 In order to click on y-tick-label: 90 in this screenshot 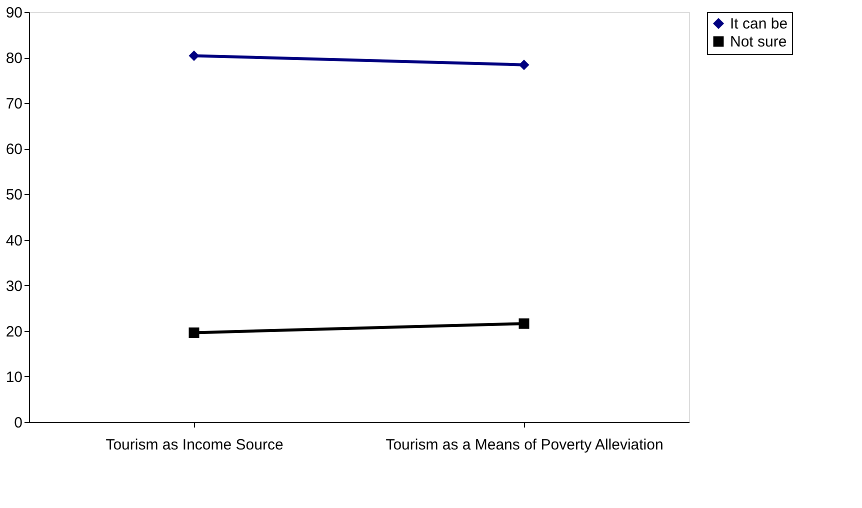, I will do `click(14, 13)`.